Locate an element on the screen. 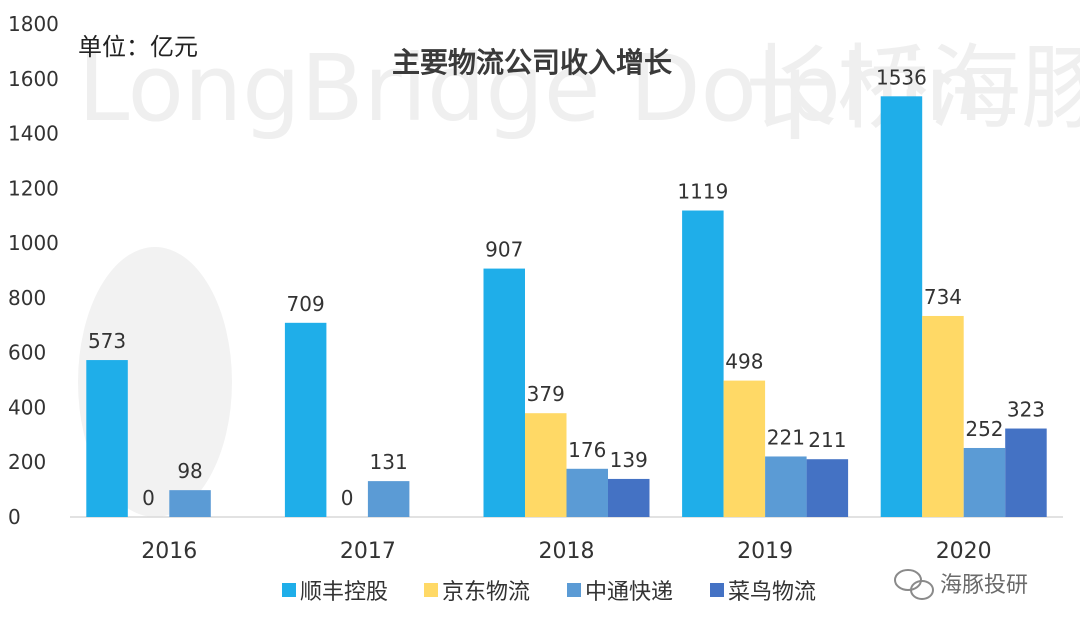 This screenshot has width=1080, height=632. credit: 海豚投研 is located at coordinates (961, 584).